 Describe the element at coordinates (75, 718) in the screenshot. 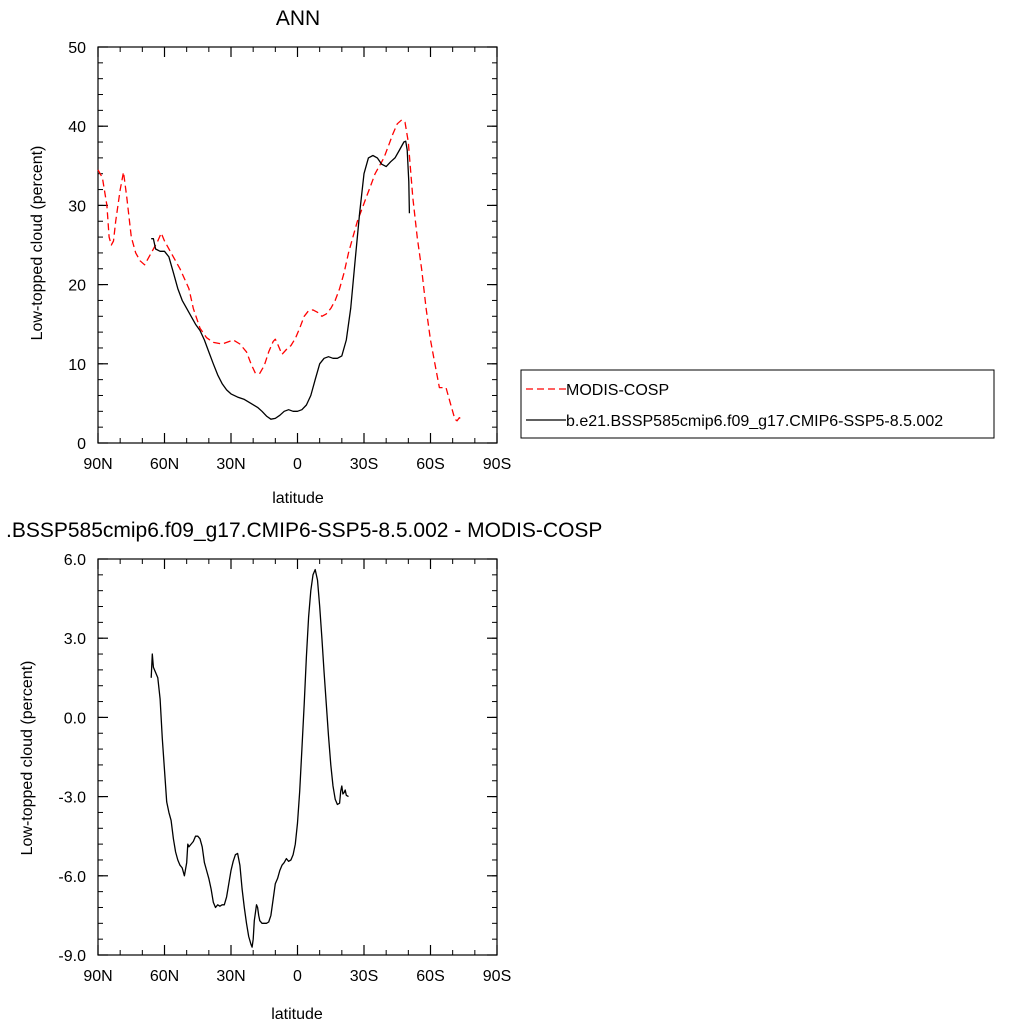

I see `bottom-y-tick-label: 0.0` at that location.